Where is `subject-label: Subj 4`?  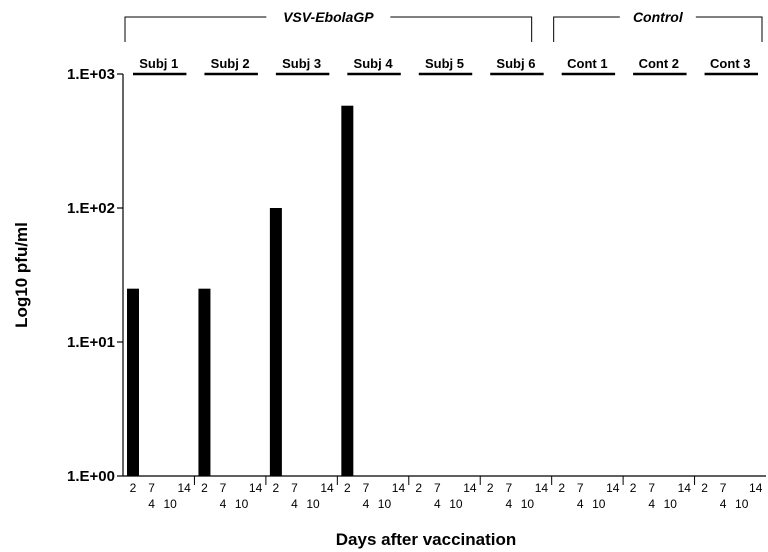
subject-label: Subj 4 is located at coordinates (374, 63).